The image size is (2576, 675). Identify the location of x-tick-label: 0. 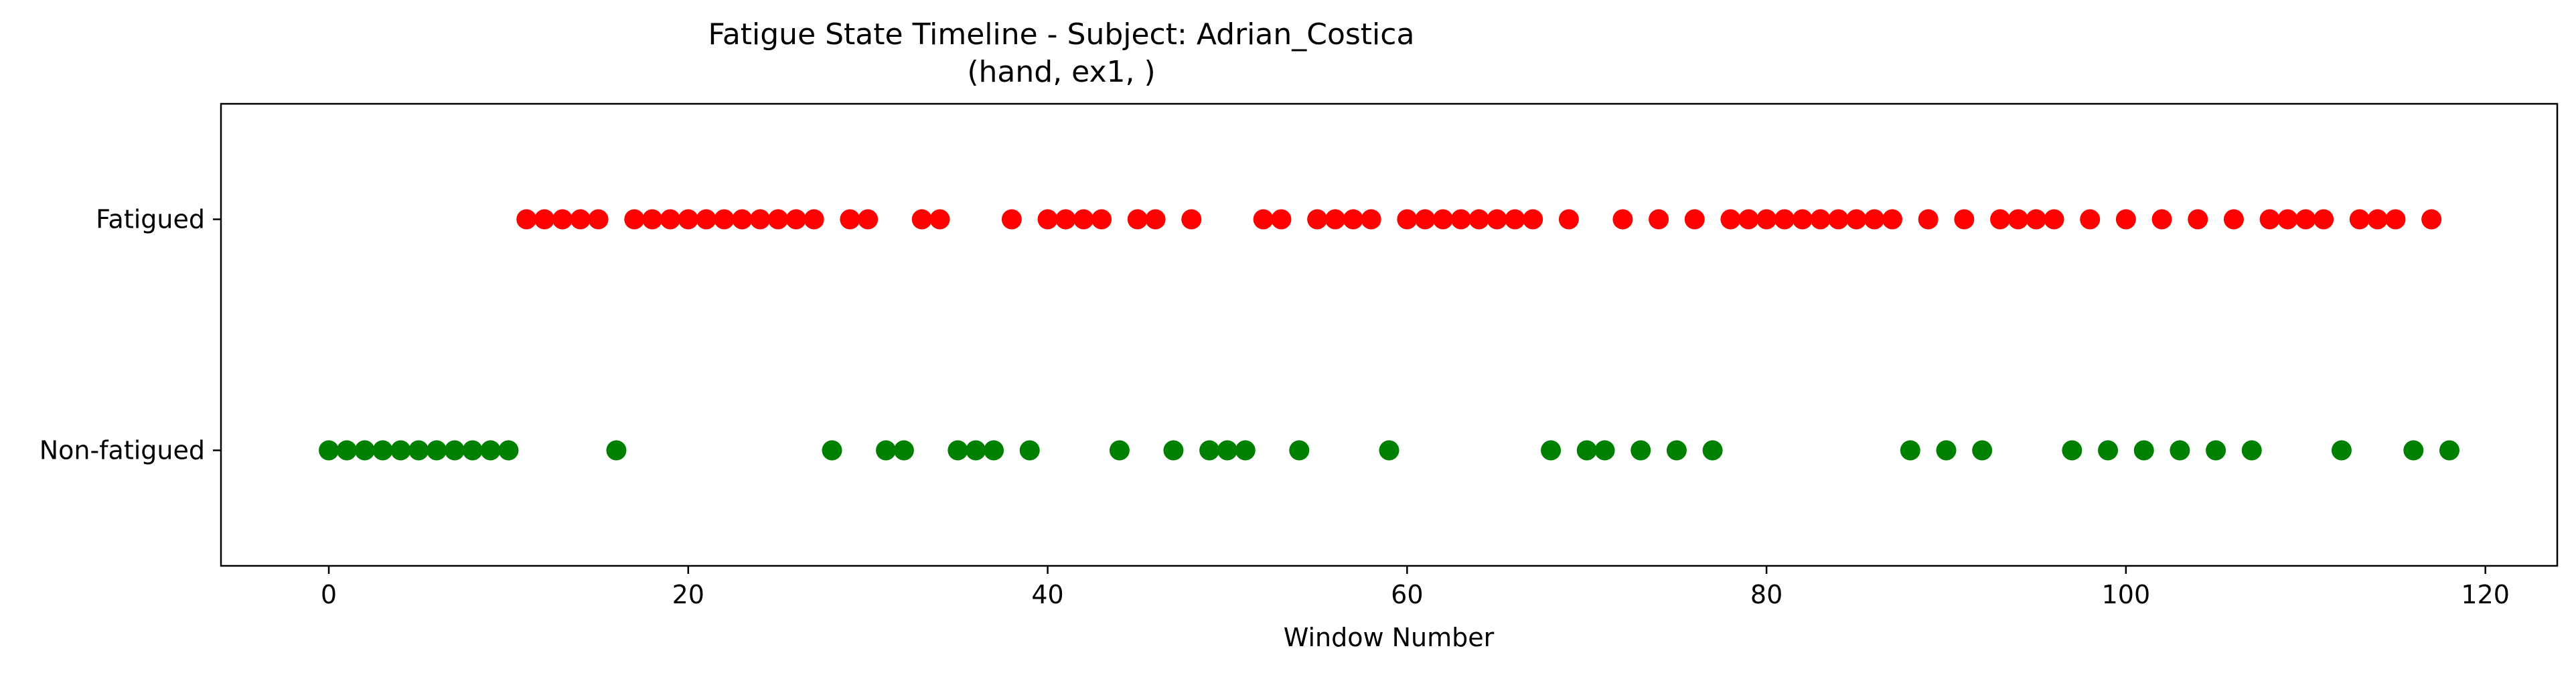
(329, 594).